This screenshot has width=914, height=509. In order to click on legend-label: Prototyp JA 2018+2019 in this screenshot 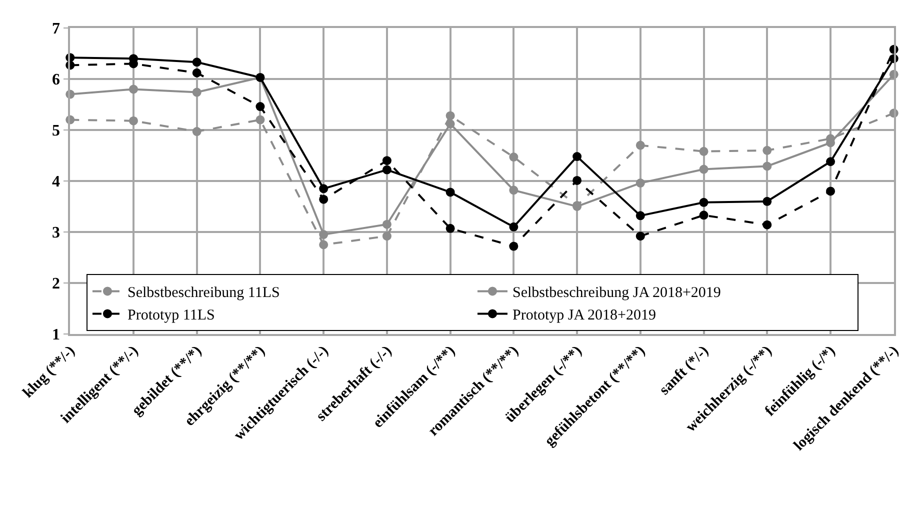, I will do `click(584, 316)`.